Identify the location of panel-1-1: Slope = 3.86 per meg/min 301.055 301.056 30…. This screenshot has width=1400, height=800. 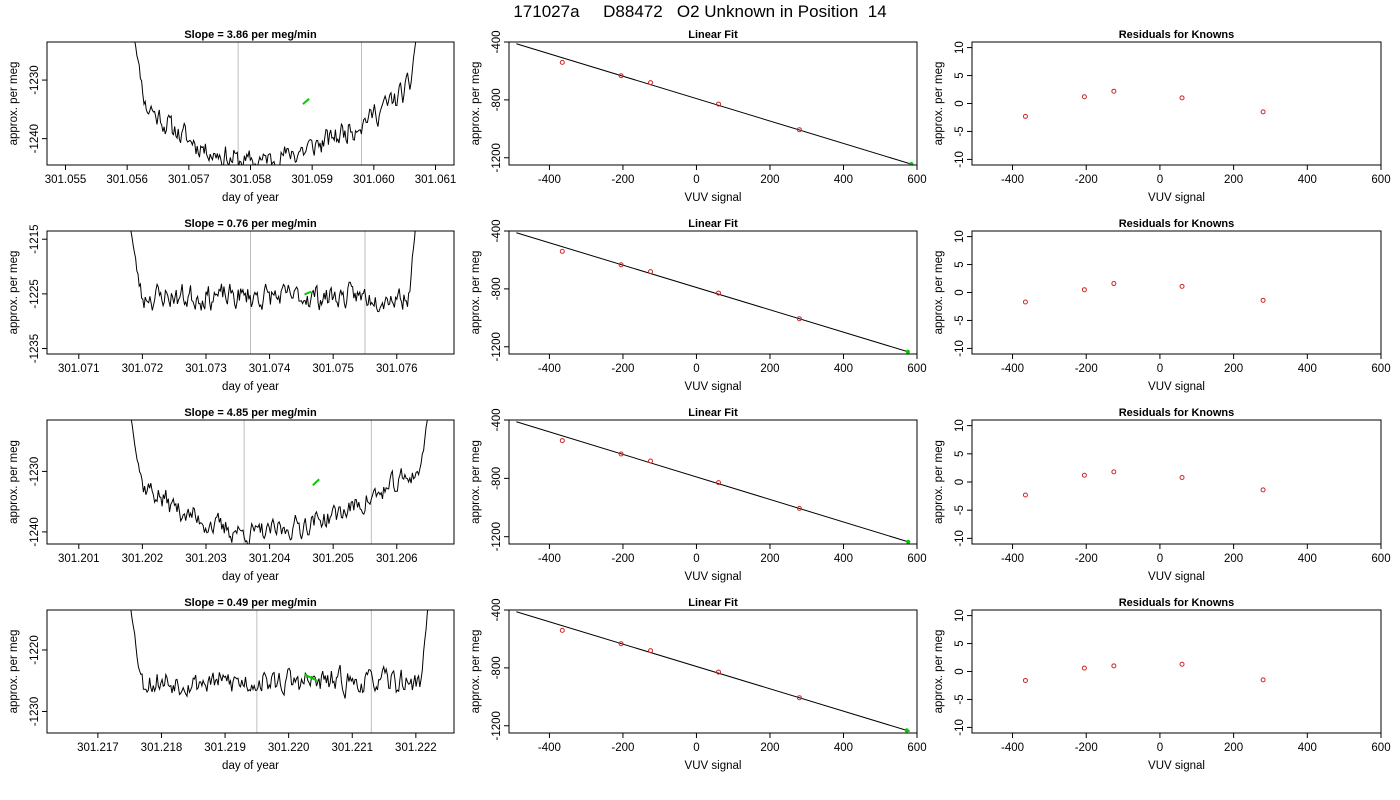
(232, 116).